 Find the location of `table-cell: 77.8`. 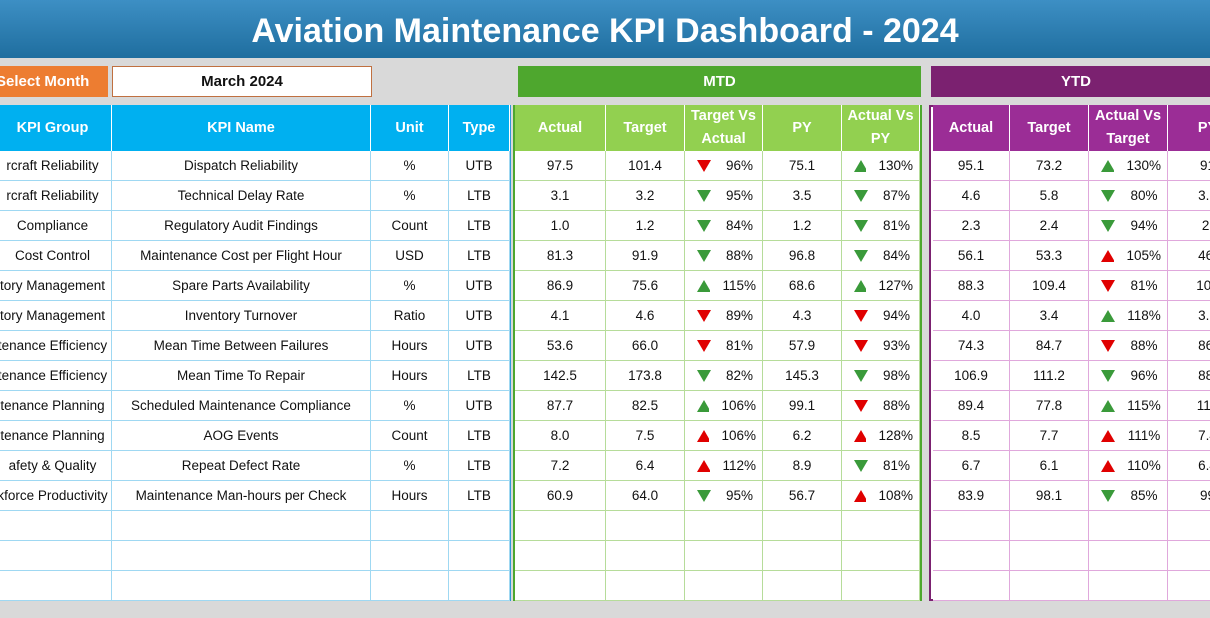

table-cell: 77.8 is located at coordinates (1049, 406).